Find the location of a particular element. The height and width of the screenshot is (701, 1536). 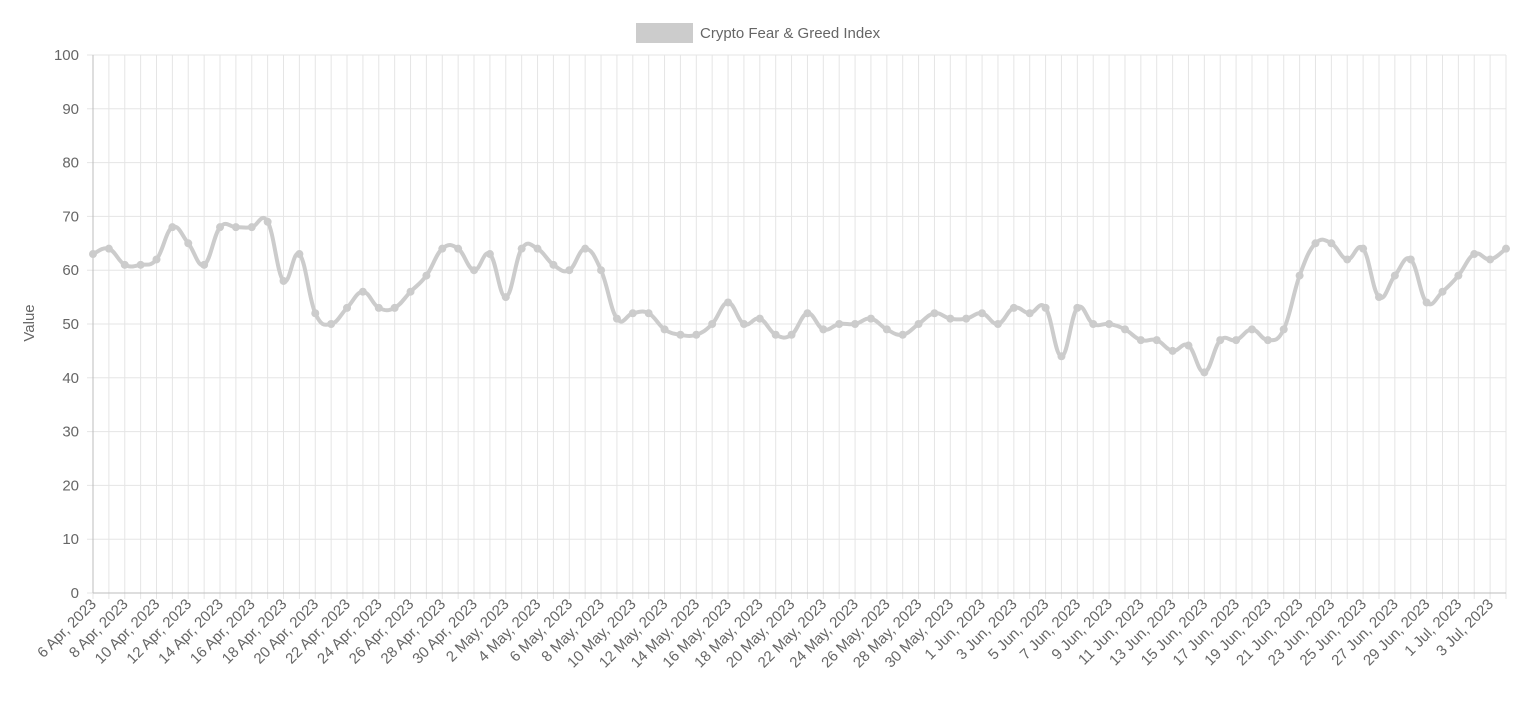

y-tick-label: 100 is located at coordinates (66, 55).